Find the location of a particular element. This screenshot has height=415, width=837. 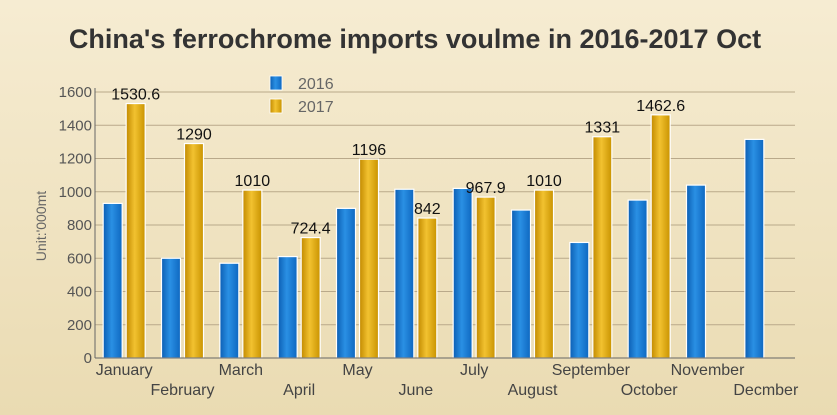

bar-2017-july is located at coordinates (485, 277).